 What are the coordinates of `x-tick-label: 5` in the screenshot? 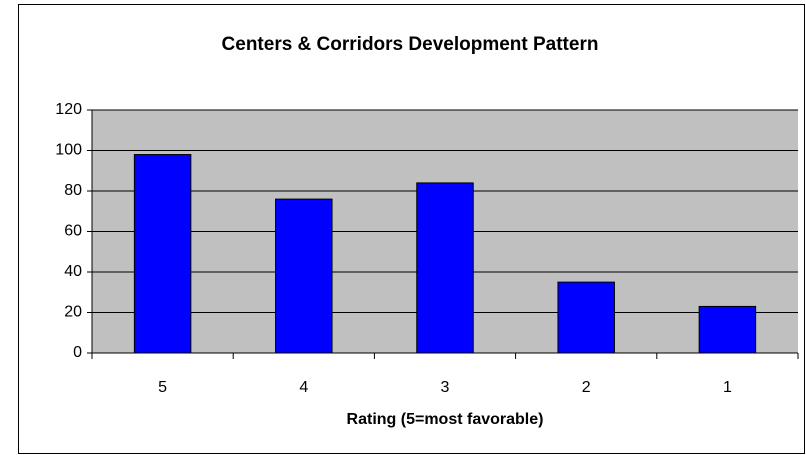 It's located at (162, 387).